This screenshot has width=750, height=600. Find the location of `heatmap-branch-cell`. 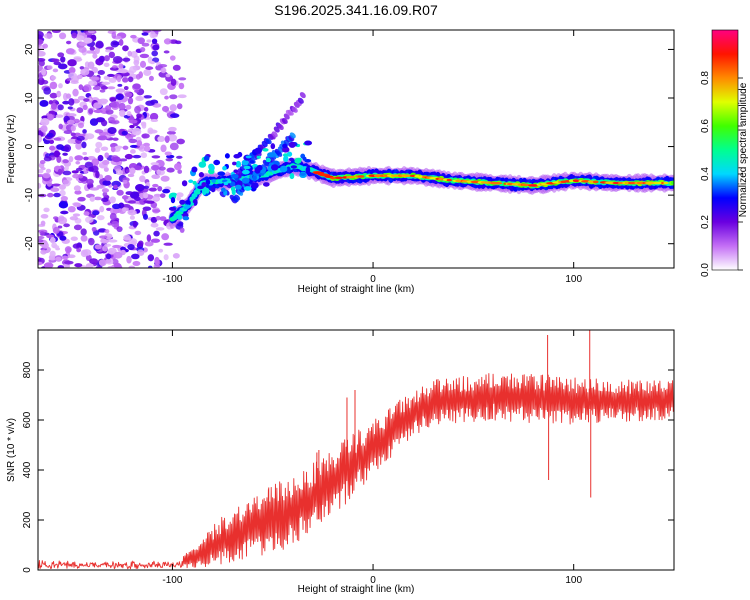

heatmap-branch-cell is located at coordinates (302, 95).